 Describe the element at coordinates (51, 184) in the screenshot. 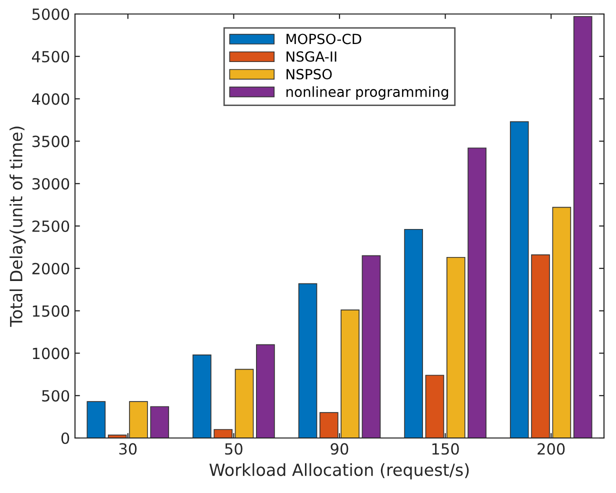

I see `y-tick-label: 3000` at that location.